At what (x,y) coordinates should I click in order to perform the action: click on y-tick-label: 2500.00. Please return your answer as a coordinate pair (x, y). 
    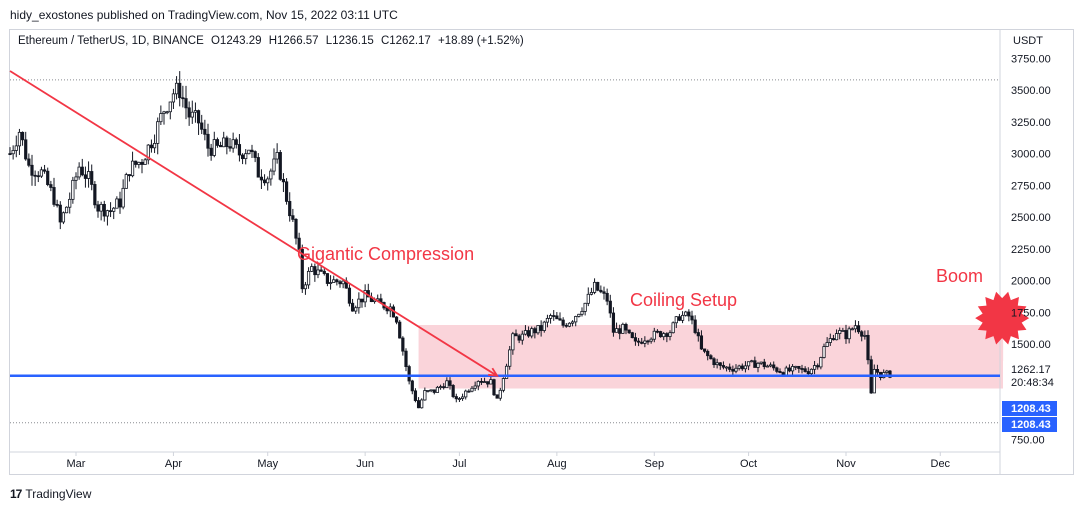
    Looking at the image, I should click on (1031, 218).